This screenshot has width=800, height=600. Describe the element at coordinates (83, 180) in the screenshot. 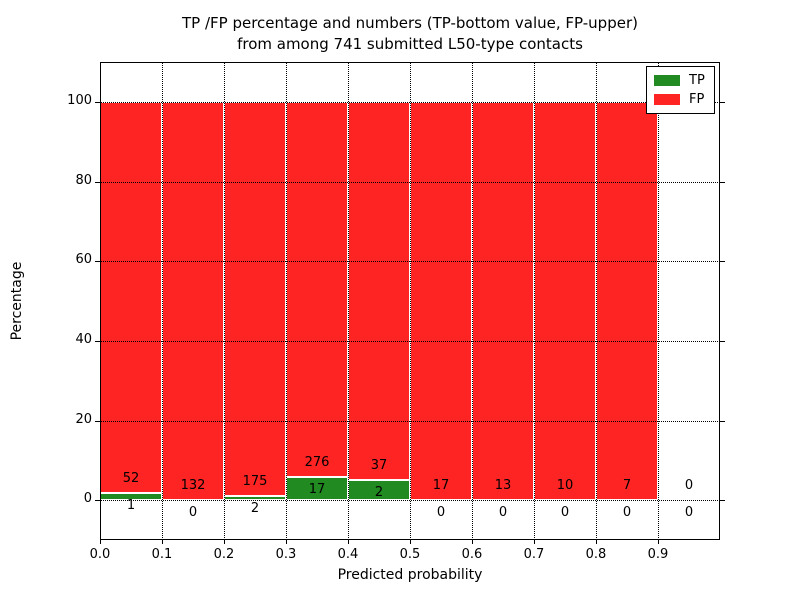

I see `y-tick-label: 80` at that location.